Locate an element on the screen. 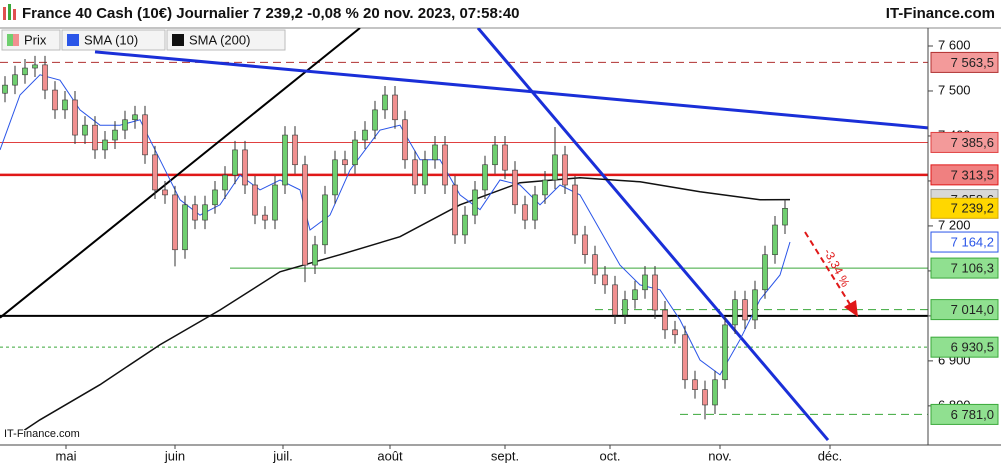 The width and height of the screenshot is (1001, 469). trendline is located at coordinates (511, 90).